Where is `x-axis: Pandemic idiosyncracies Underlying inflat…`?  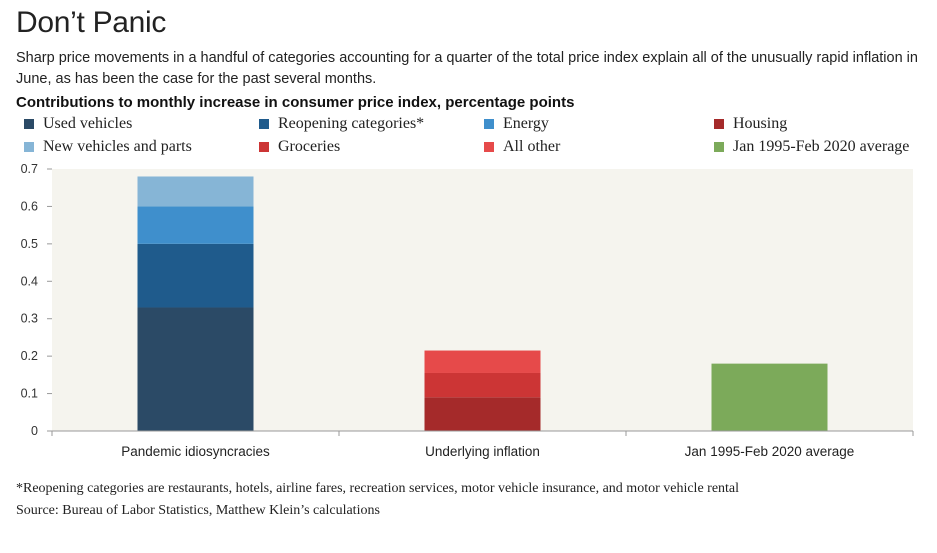 x-axis: Pandemic idiosyncracies Underlying inflat… is located at coordinates (482, 444).